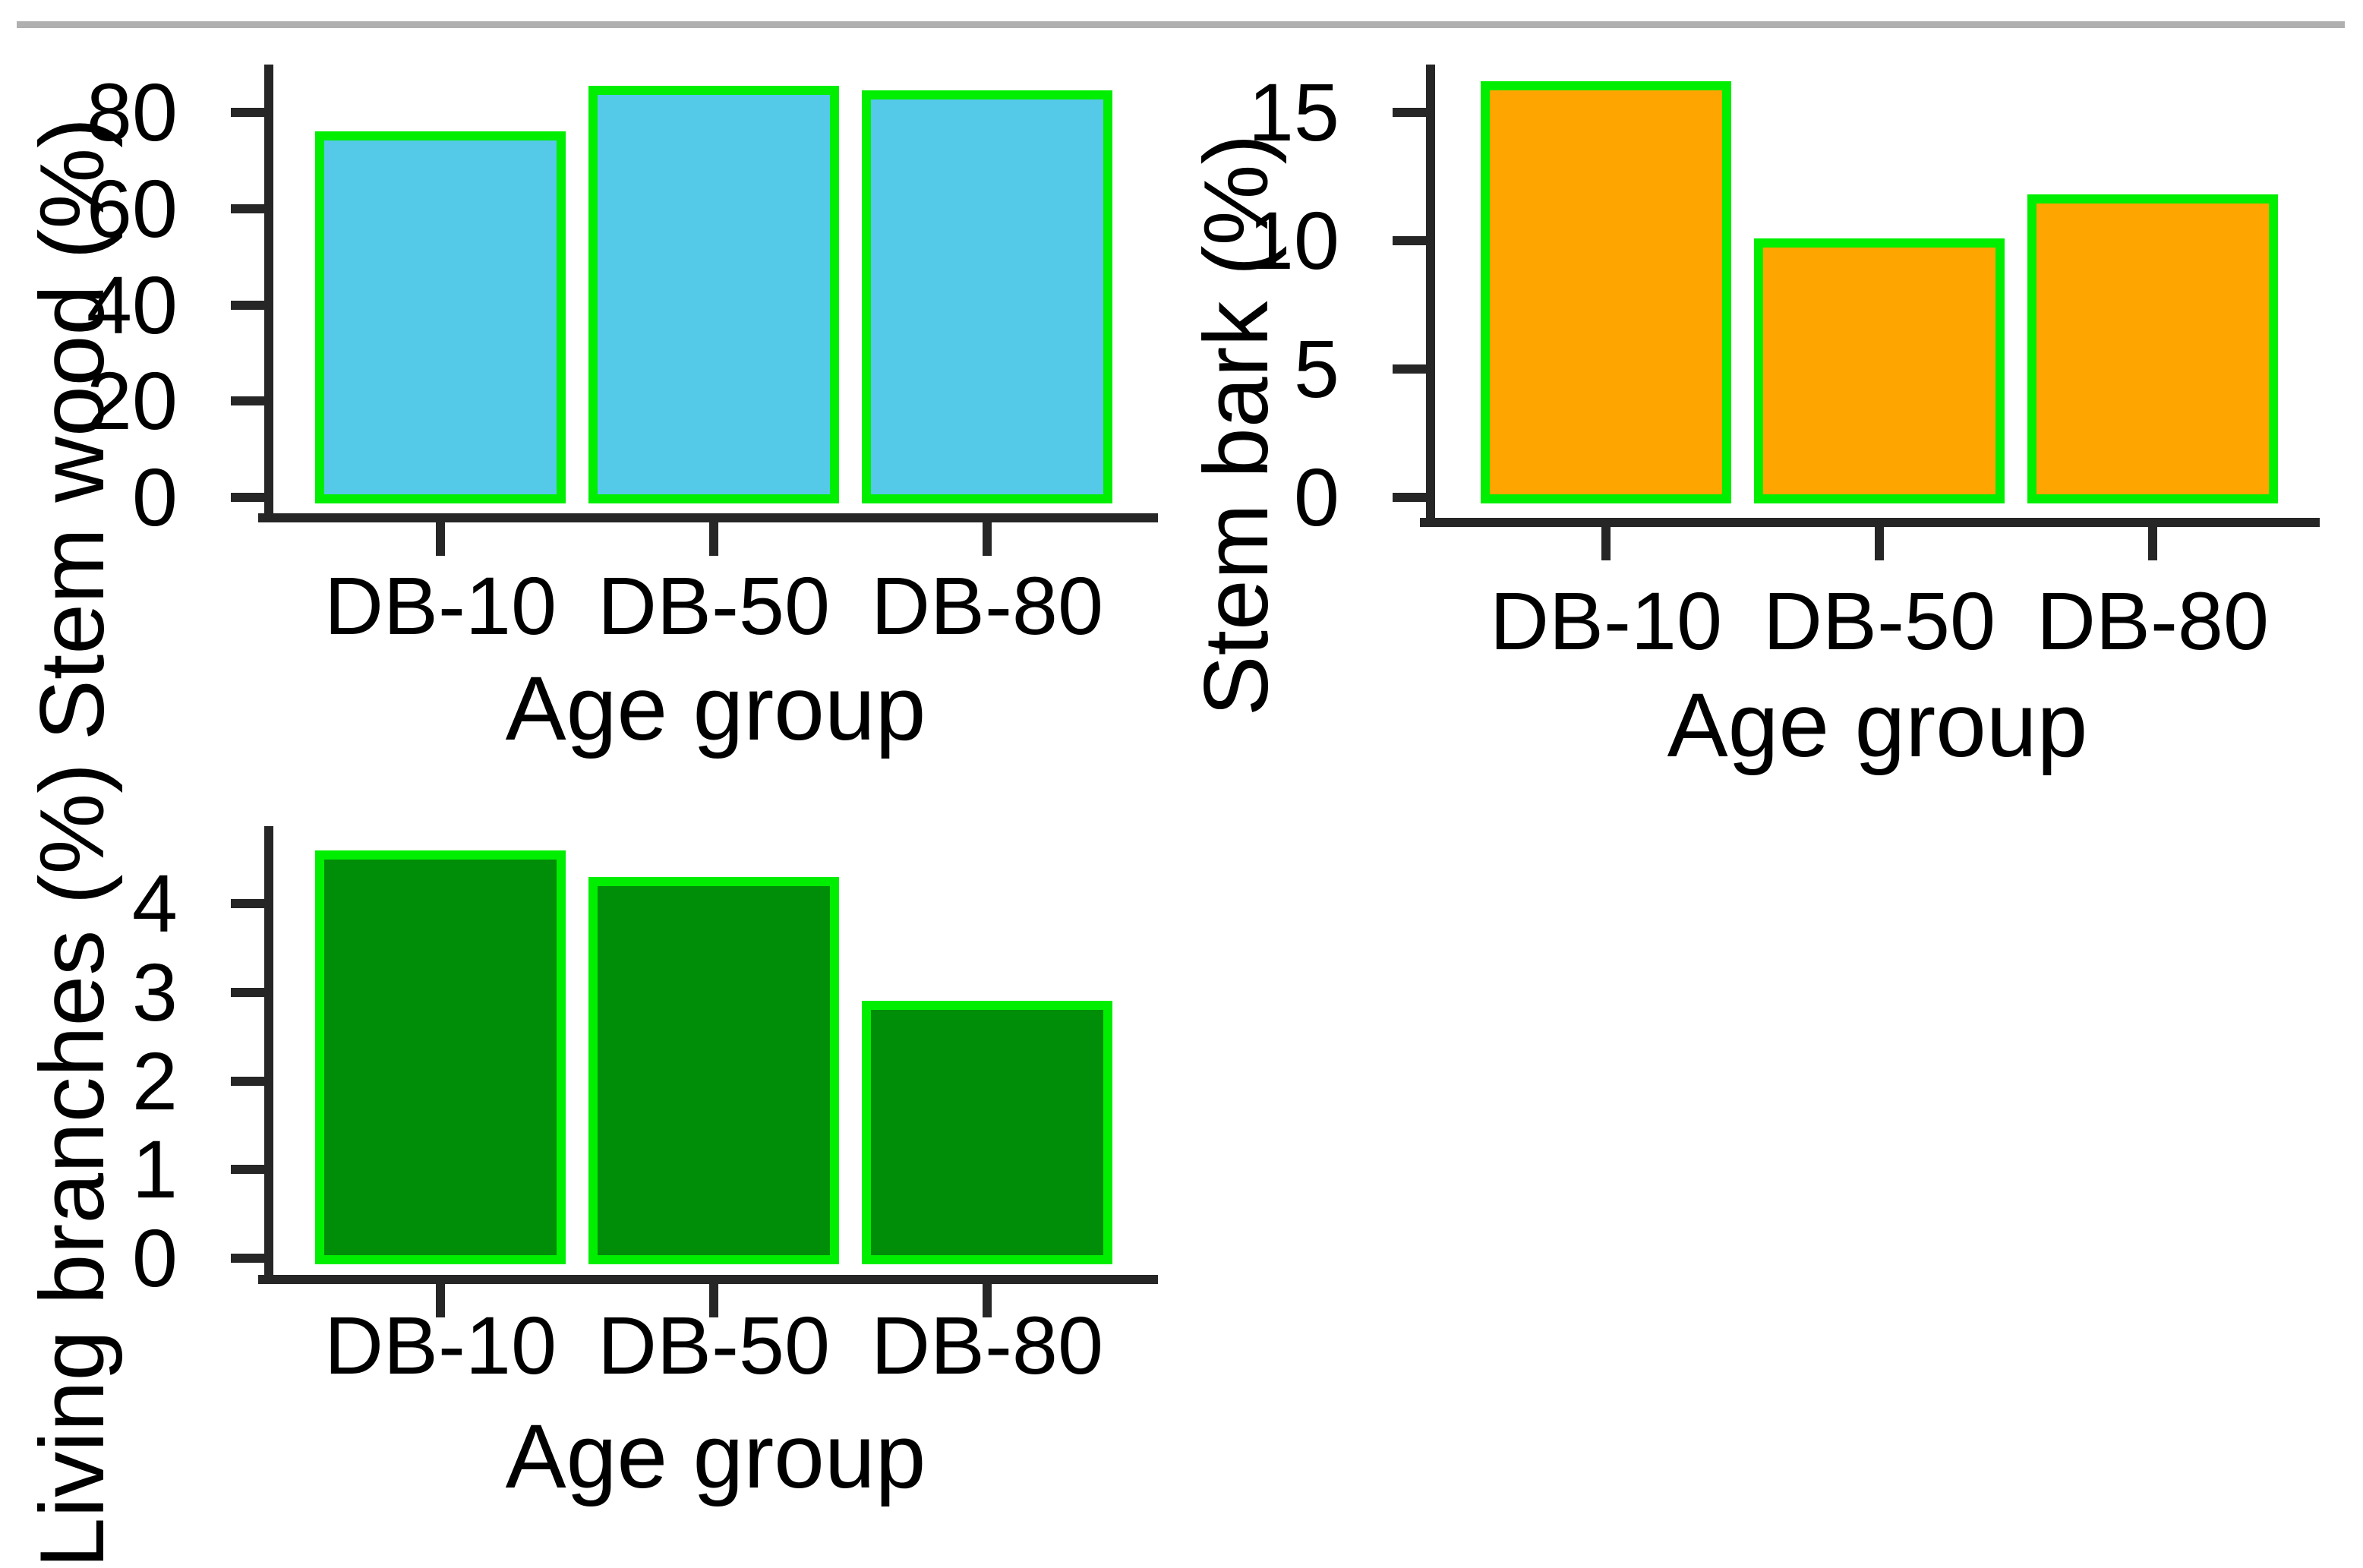 Image resolution: width=2363 pixels, height=1568 pixels. I want to click on y-tick-label: 1, so click(154, 1170).